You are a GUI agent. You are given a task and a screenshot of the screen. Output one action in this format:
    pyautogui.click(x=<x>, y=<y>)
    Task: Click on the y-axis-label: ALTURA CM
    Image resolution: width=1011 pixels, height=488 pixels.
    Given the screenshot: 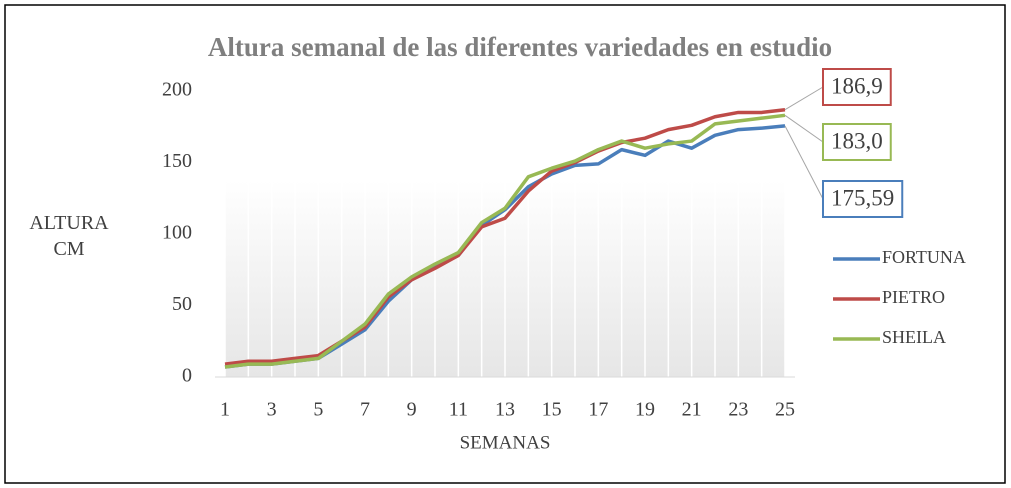 What is the action you would take?
    pyautogui.click(x=69, y=236)
    